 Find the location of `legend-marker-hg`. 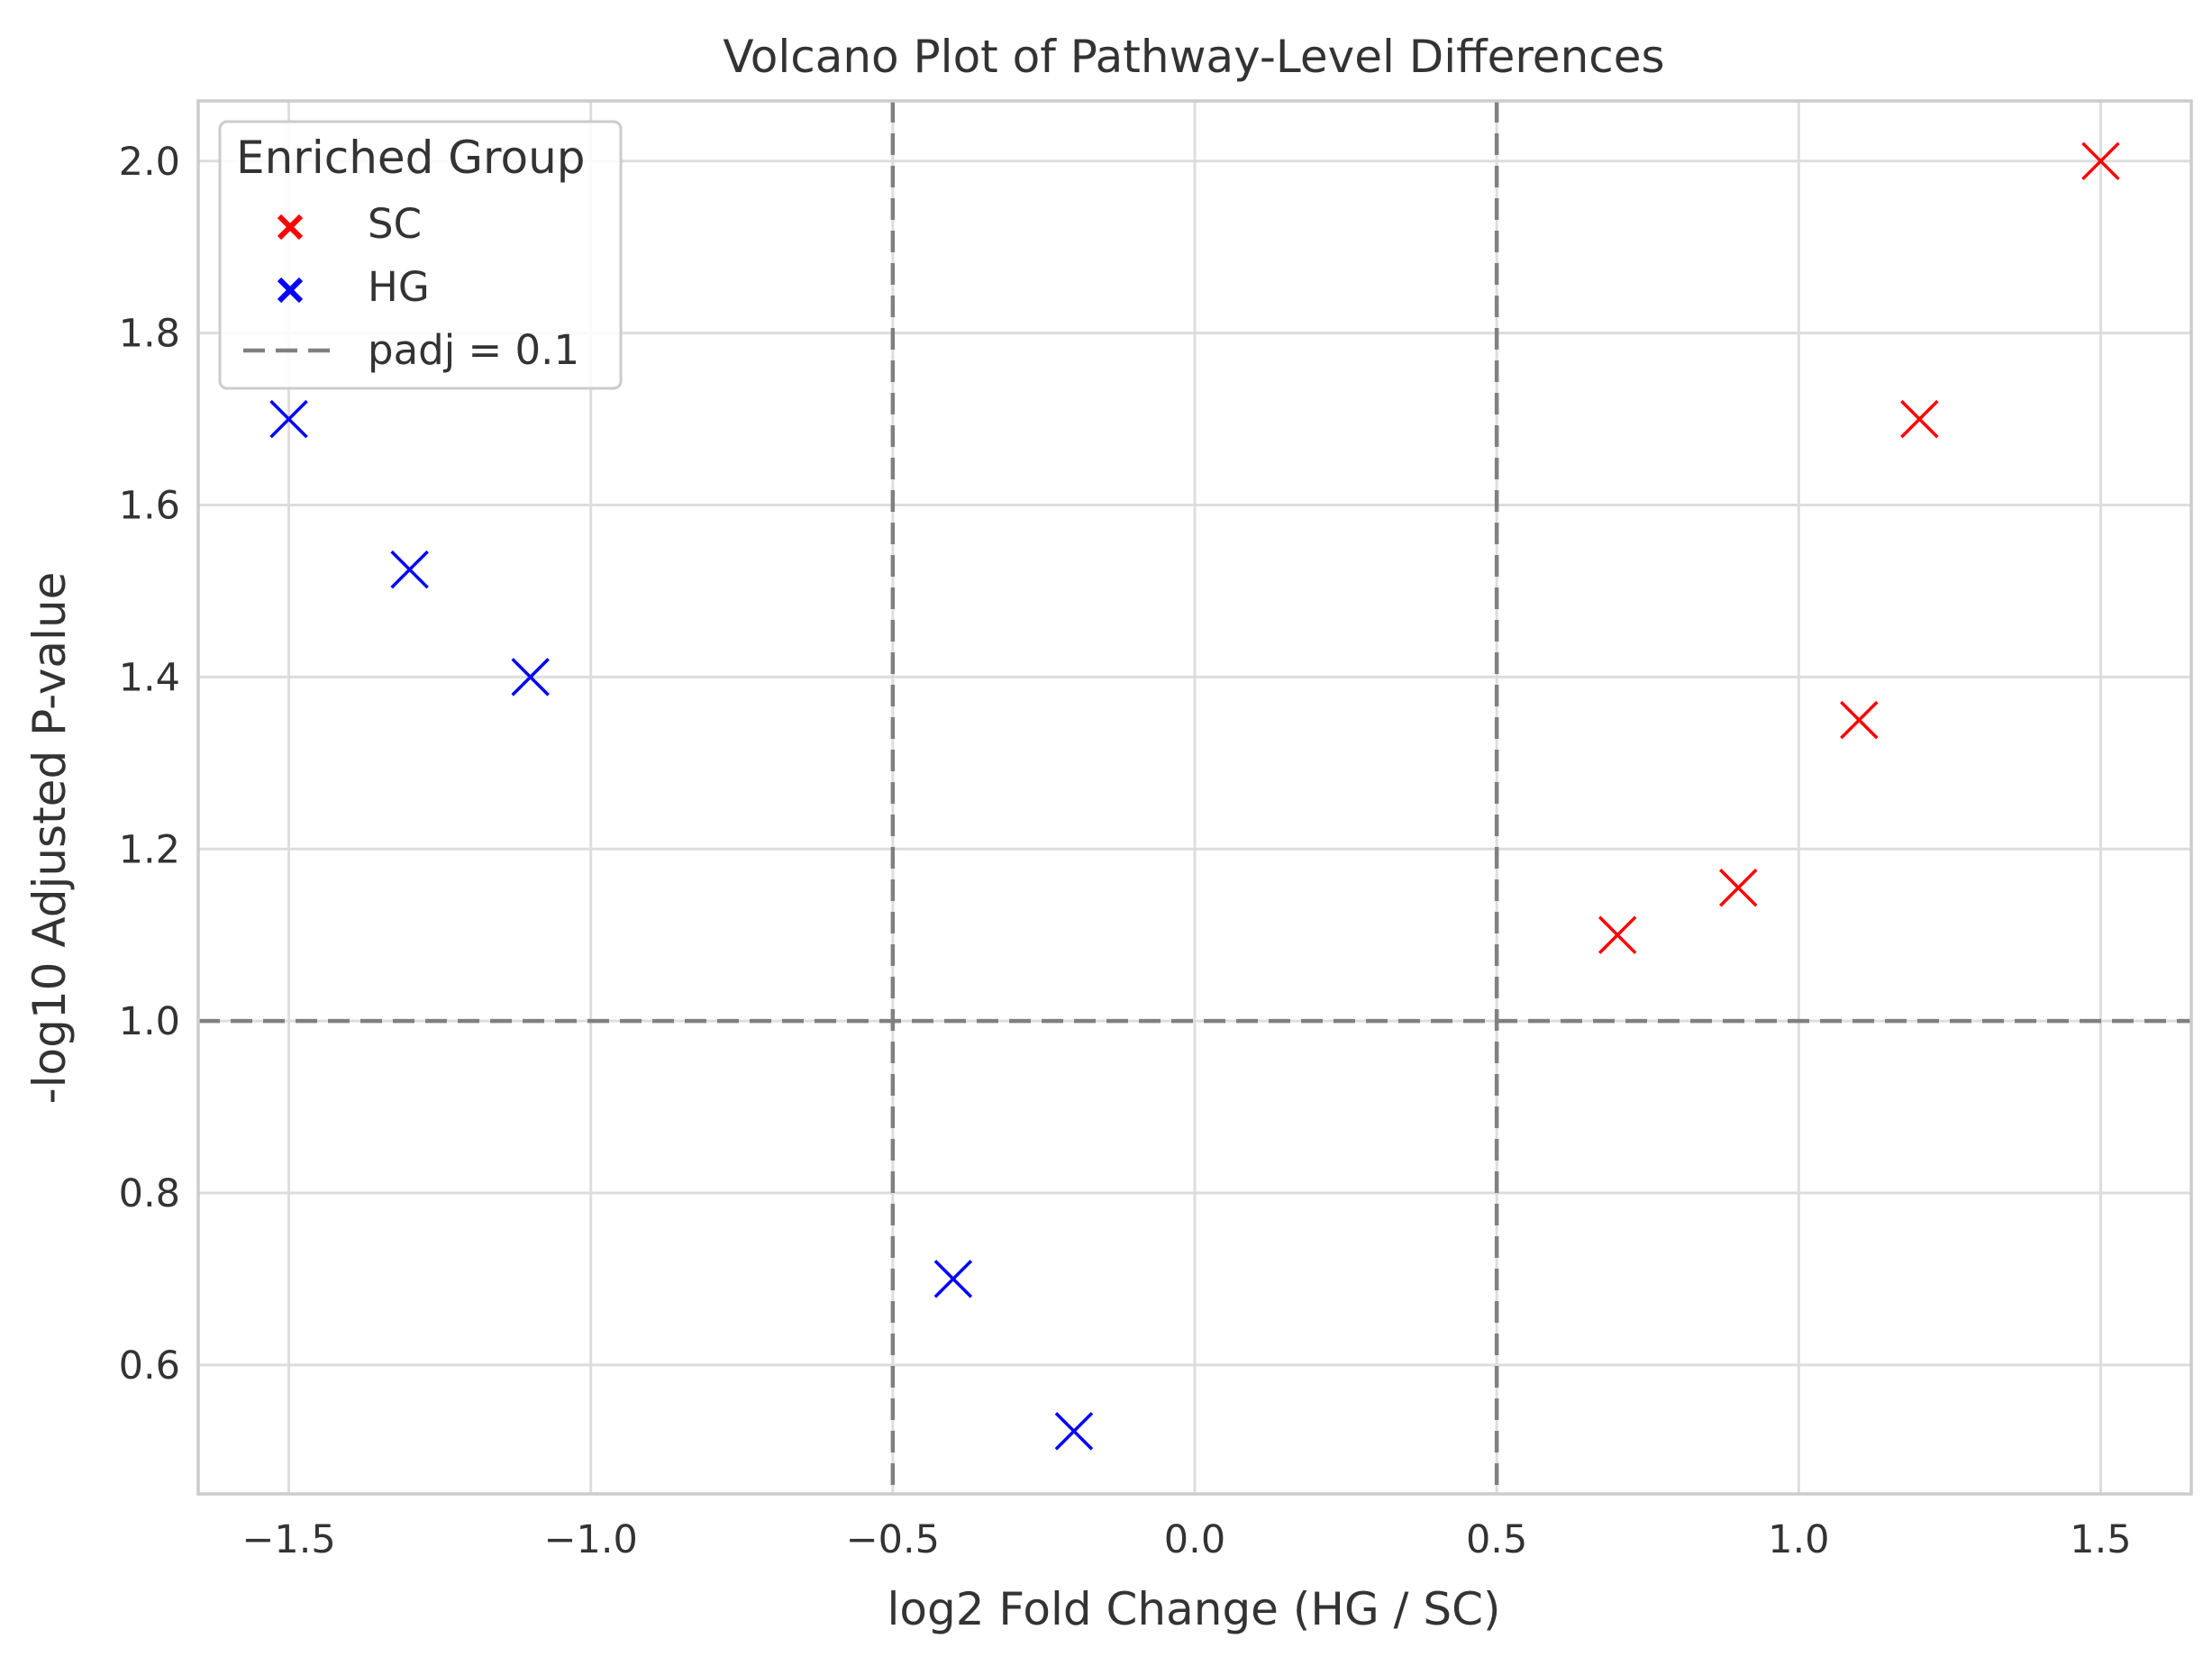

legend-marker-hg is located at coordinates (290, 290).